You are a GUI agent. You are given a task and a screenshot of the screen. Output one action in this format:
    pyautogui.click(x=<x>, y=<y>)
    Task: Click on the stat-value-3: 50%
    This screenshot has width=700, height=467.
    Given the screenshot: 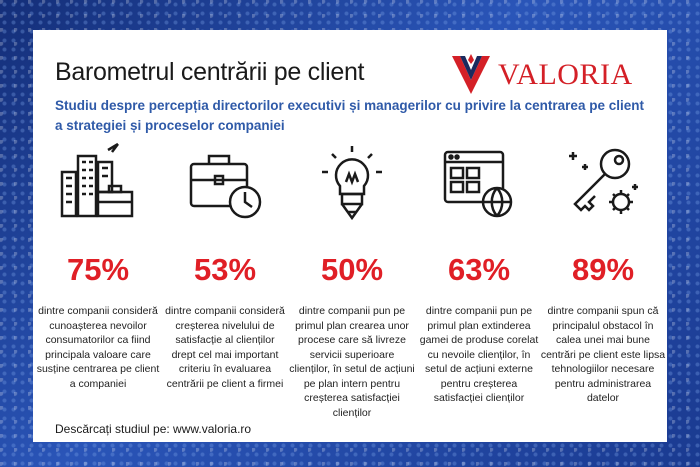 What is the action you would take?
    pyautogui.click(x=352, y=269)
    